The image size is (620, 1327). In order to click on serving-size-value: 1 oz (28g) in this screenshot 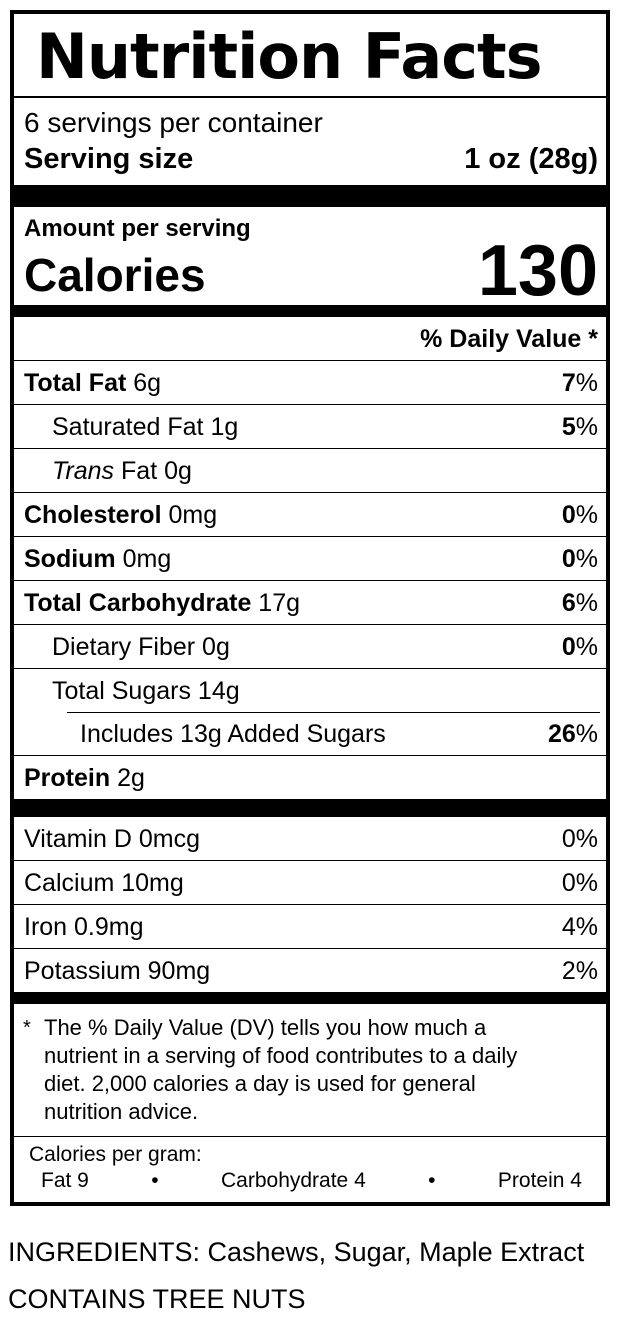, I will do `click(531, 159)`.